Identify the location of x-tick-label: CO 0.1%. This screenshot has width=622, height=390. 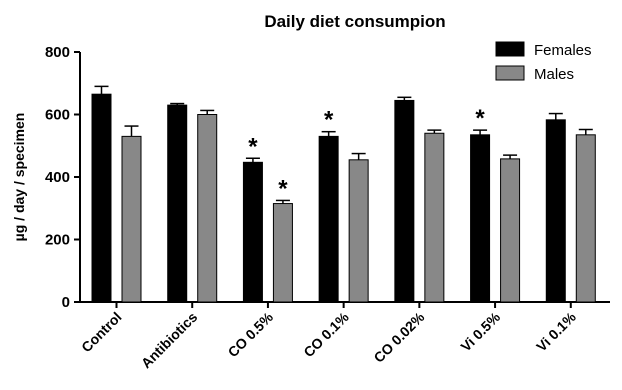
(326, 334).